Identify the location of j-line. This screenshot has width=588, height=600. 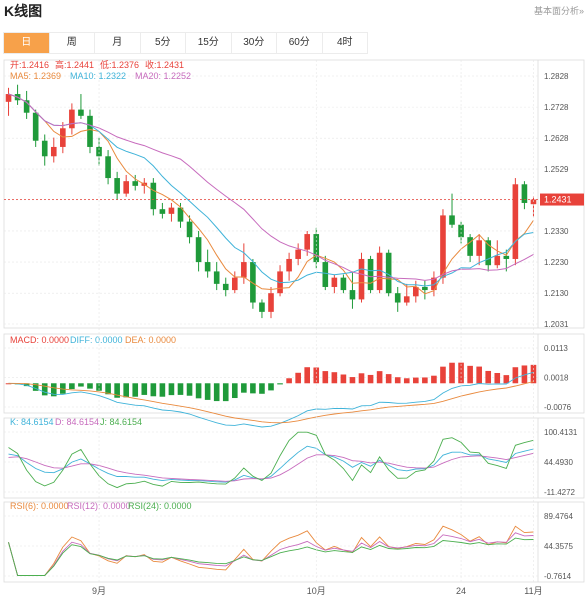
(271, 460).